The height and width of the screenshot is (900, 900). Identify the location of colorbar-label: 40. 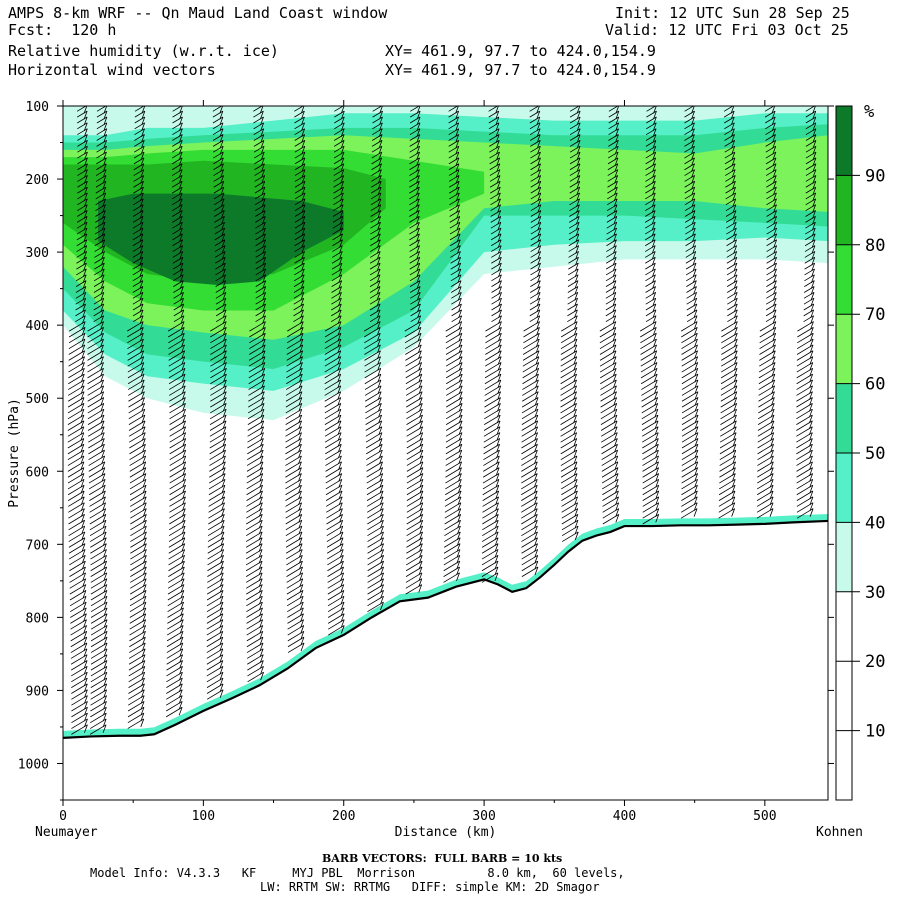
(875, 523).